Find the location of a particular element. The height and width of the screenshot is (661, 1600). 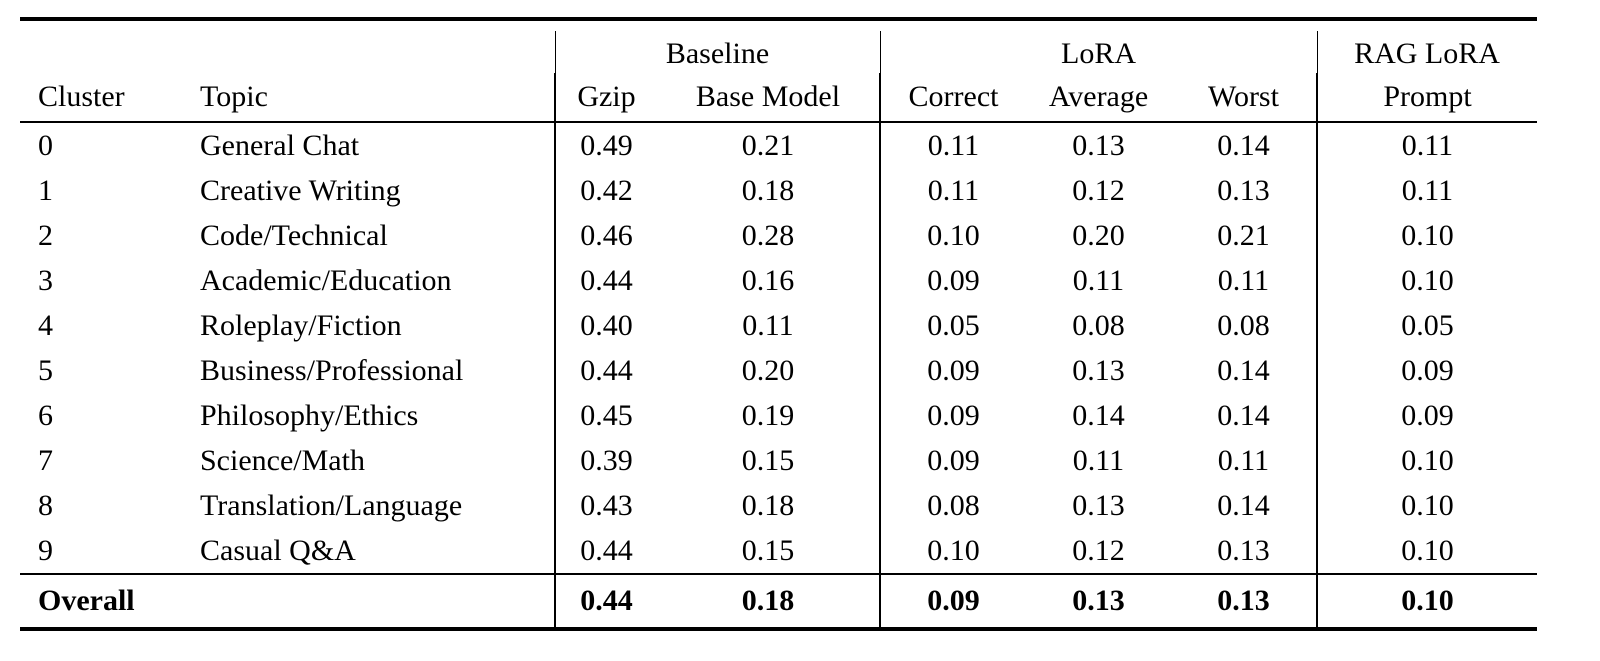

cell-topic: Code/Technical is located at coordinates (294, 235).